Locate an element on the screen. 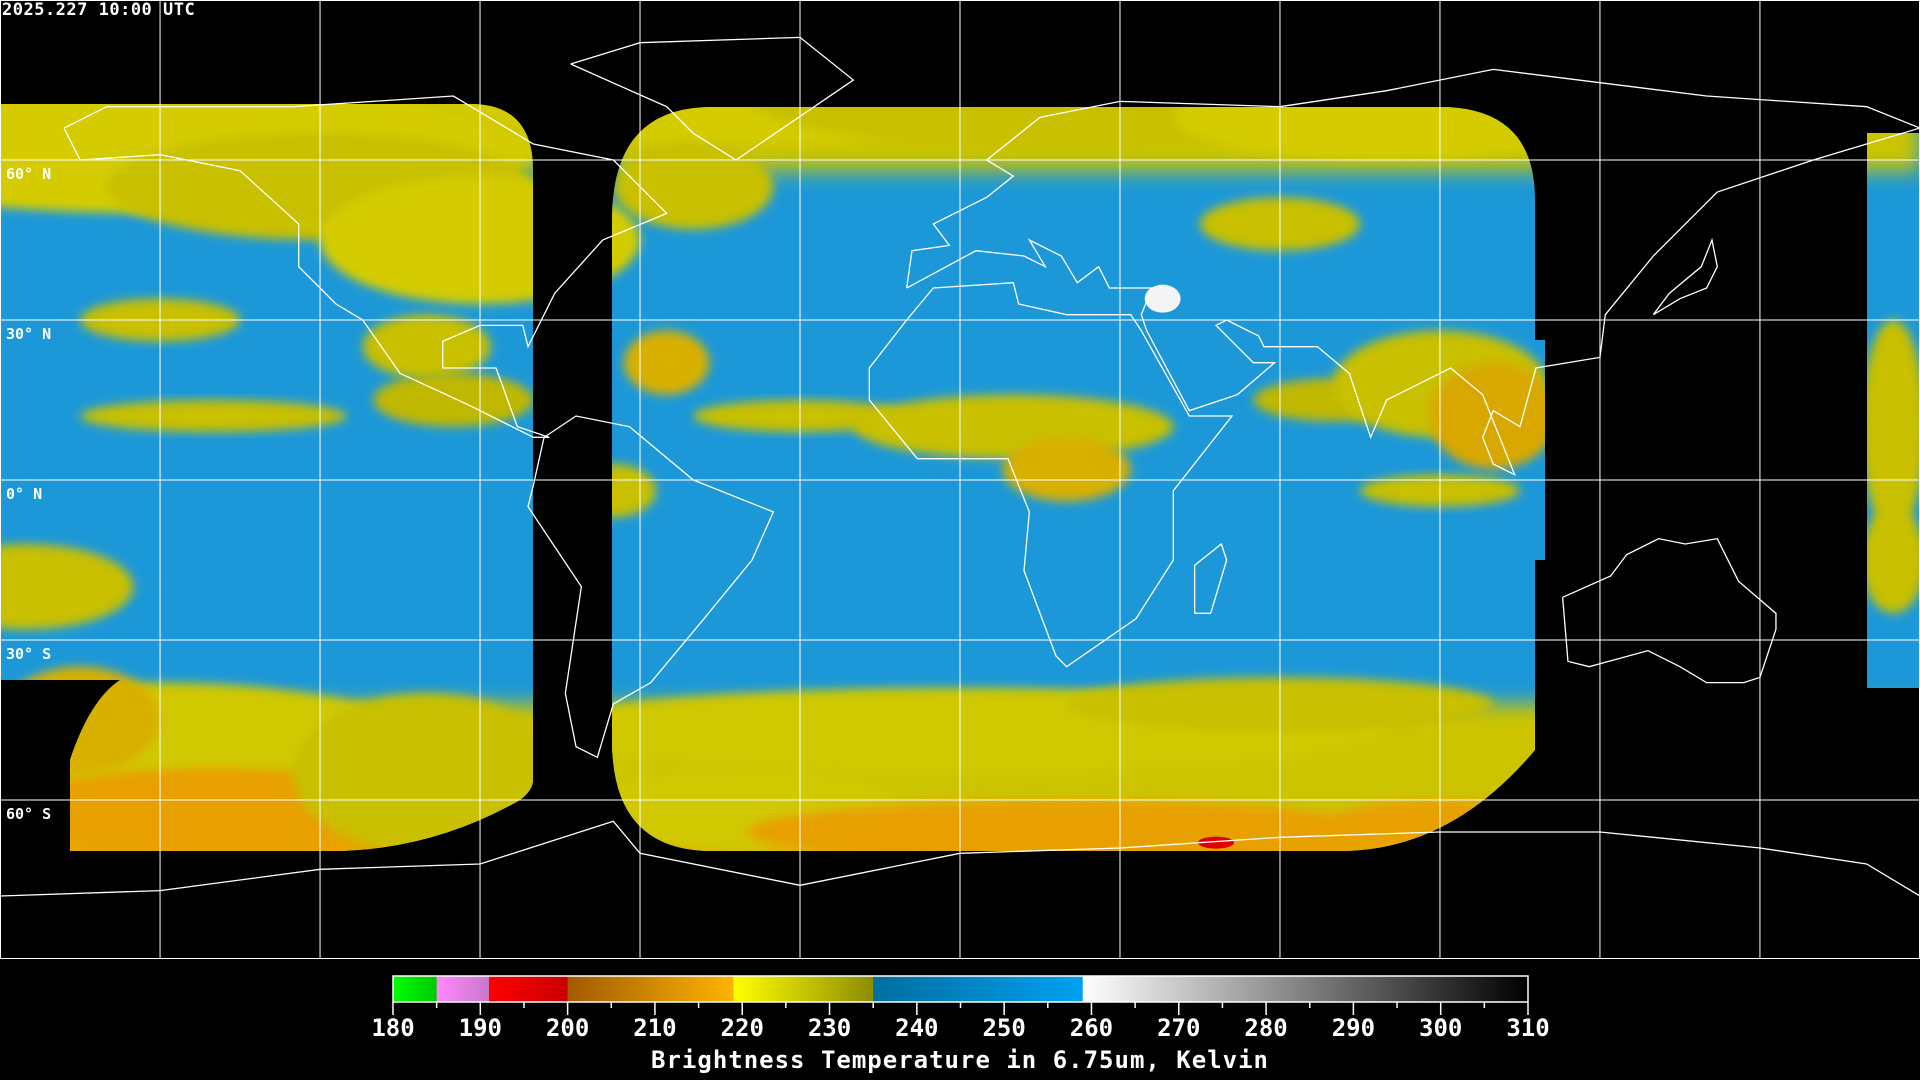 The image size is (1920, 1080). lat-label-60n: 60° N is located at coordinates (29, 174).